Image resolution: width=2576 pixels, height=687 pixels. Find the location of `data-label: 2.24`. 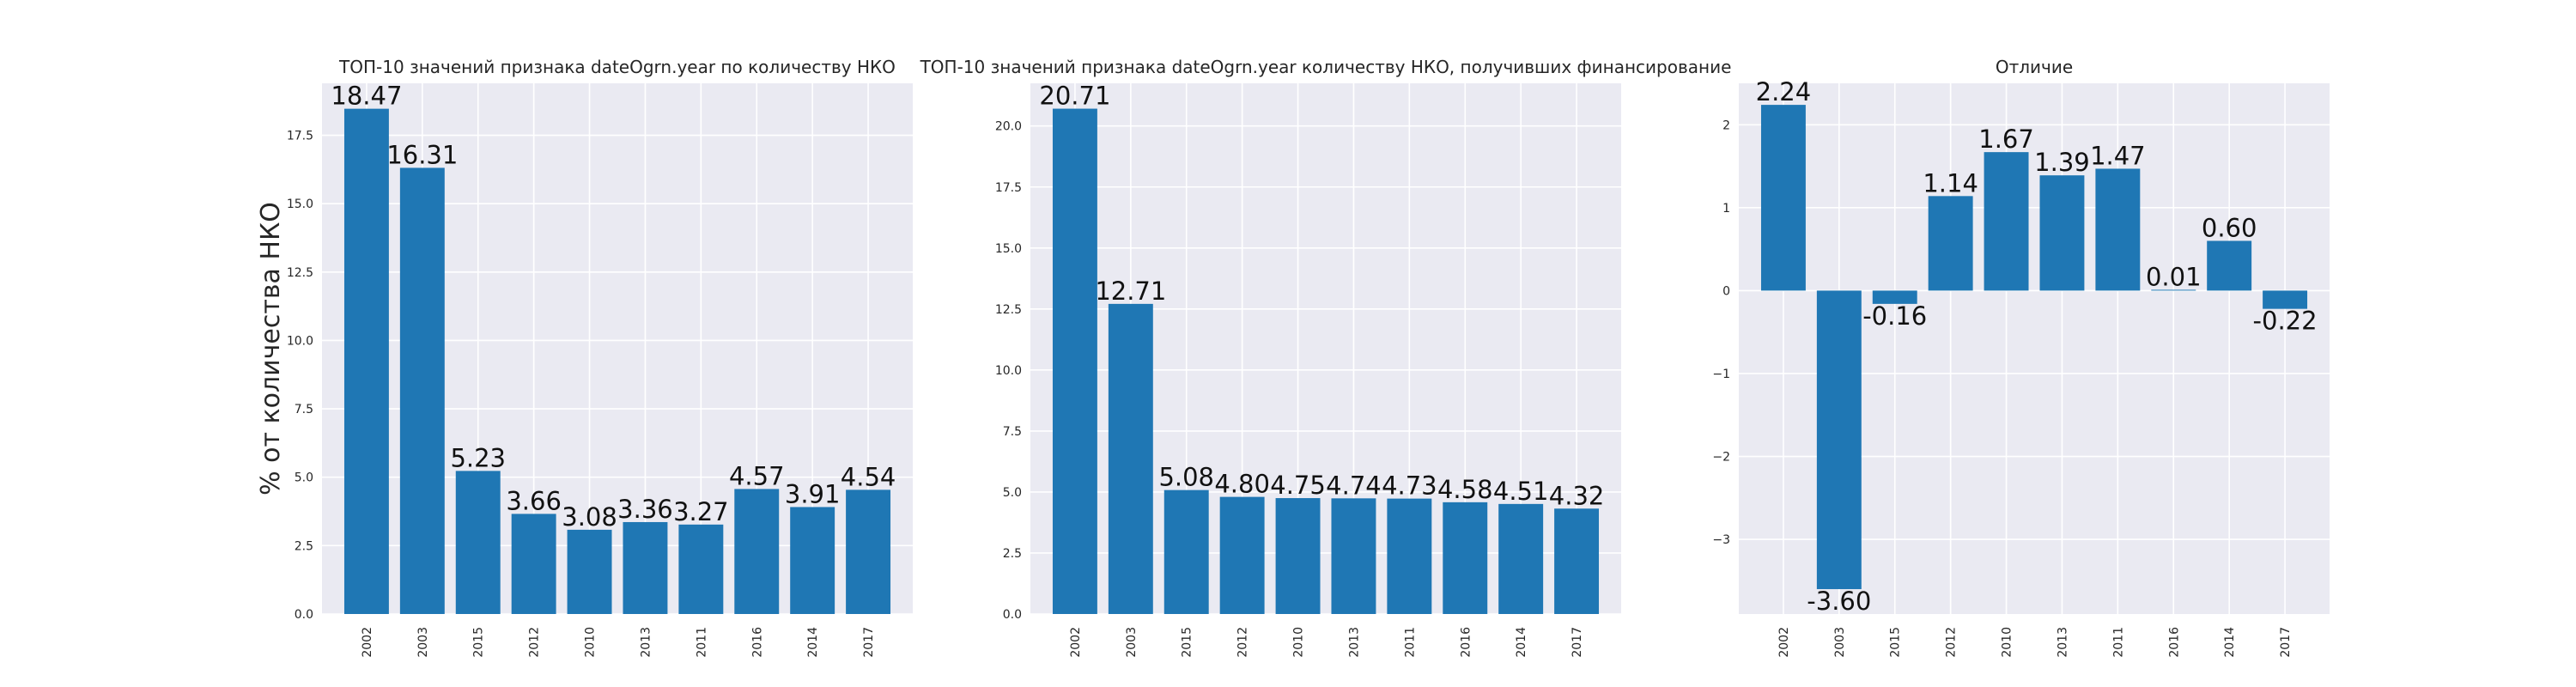

data-label: 2.24 is located at coordinates (1784, 91).